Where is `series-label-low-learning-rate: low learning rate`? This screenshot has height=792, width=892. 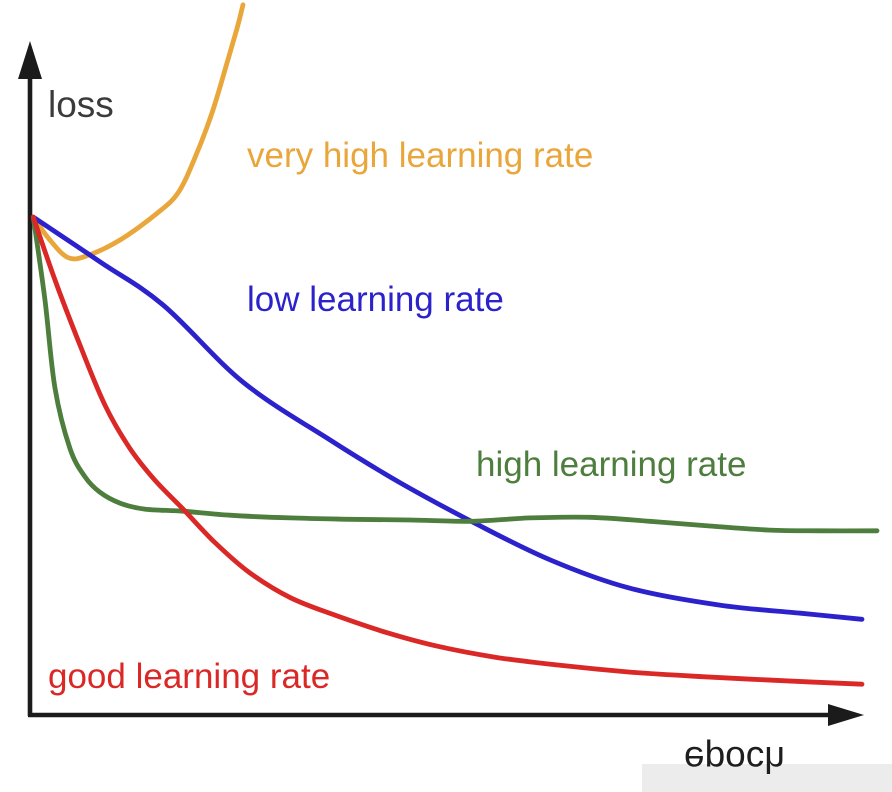
series-label-low-learning-rate: low learning rate is located at coordinates (375, 299).